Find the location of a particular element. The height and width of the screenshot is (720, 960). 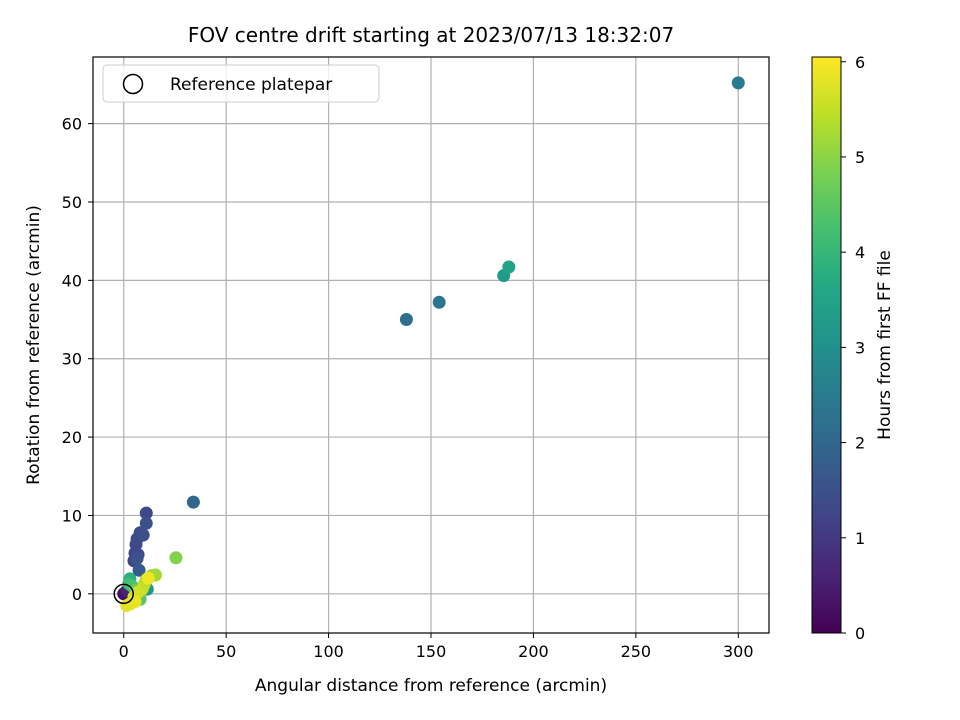

y-tick-label: 60 is located at coordinates (72, 124).